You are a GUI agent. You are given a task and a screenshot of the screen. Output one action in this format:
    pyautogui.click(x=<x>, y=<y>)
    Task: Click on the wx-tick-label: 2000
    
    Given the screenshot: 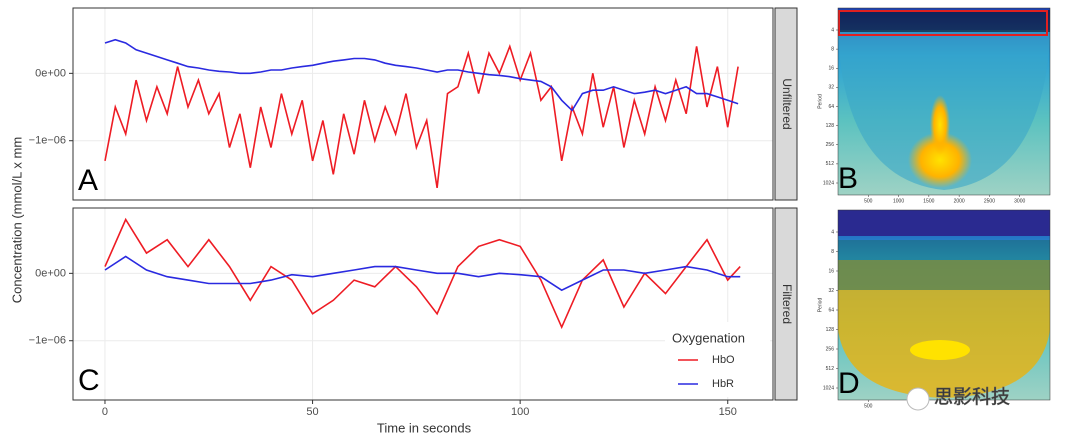 What is the action you would take?
    pyautogui.click(x=959, y=201)
    